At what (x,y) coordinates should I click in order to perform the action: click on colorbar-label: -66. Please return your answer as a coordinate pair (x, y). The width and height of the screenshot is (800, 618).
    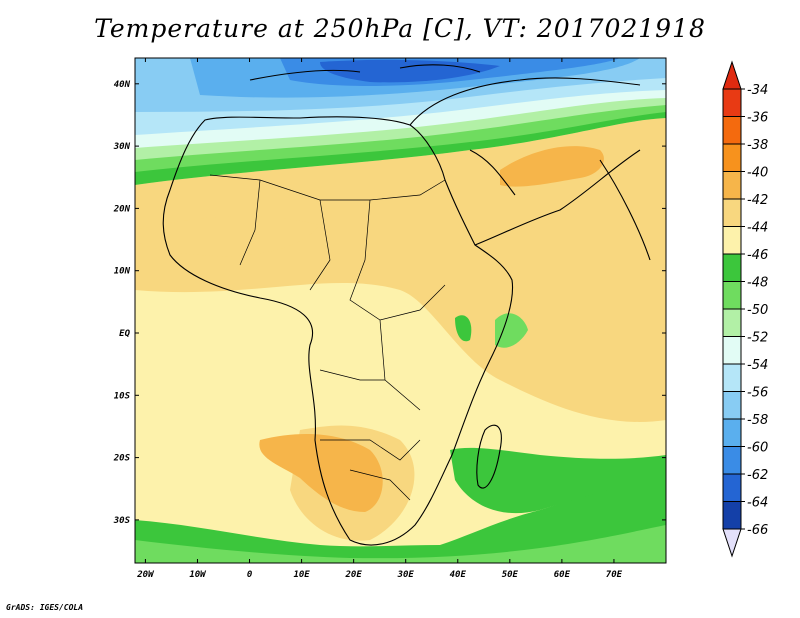
    Looking at the image, I should click on (757, 530).